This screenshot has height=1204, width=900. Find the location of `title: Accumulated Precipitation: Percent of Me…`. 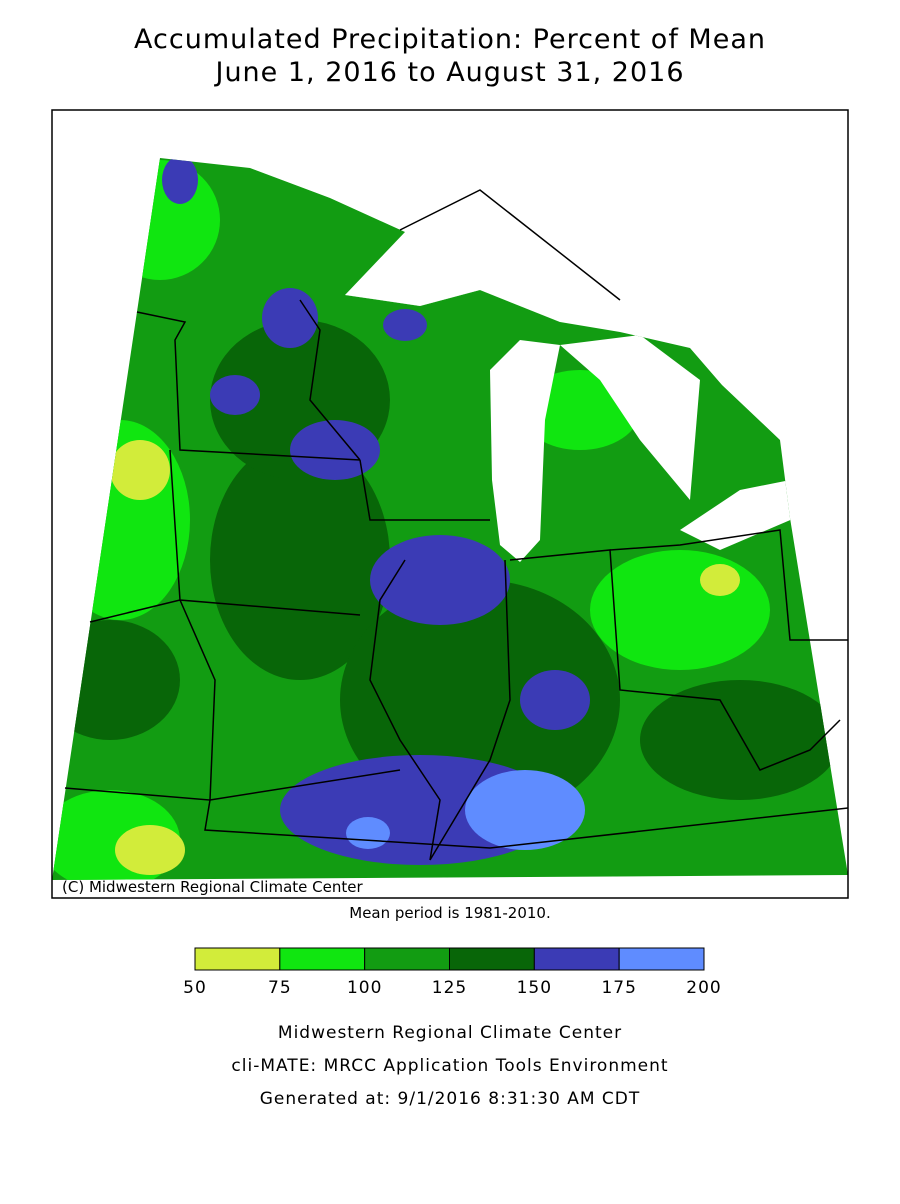

title: Accumulated Precipitation: Percent of Me… is located at coordinates (450, 39).